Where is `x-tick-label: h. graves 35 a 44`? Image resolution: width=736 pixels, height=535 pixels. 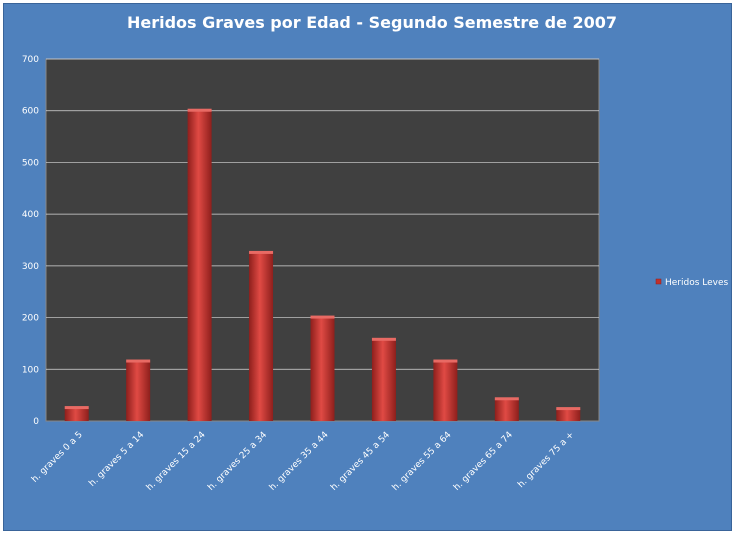
x-tick-label: h. graves 35 a 44 is located at coordinates (299, 461).